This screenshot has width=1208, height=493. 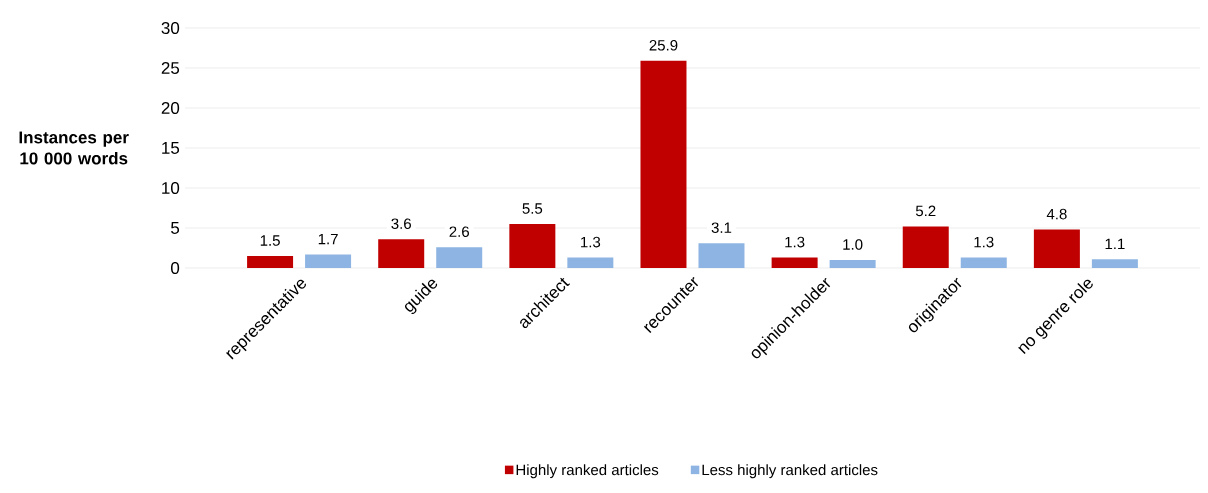 I want to click on data-label: 1.0, so click(x=853, y=244).